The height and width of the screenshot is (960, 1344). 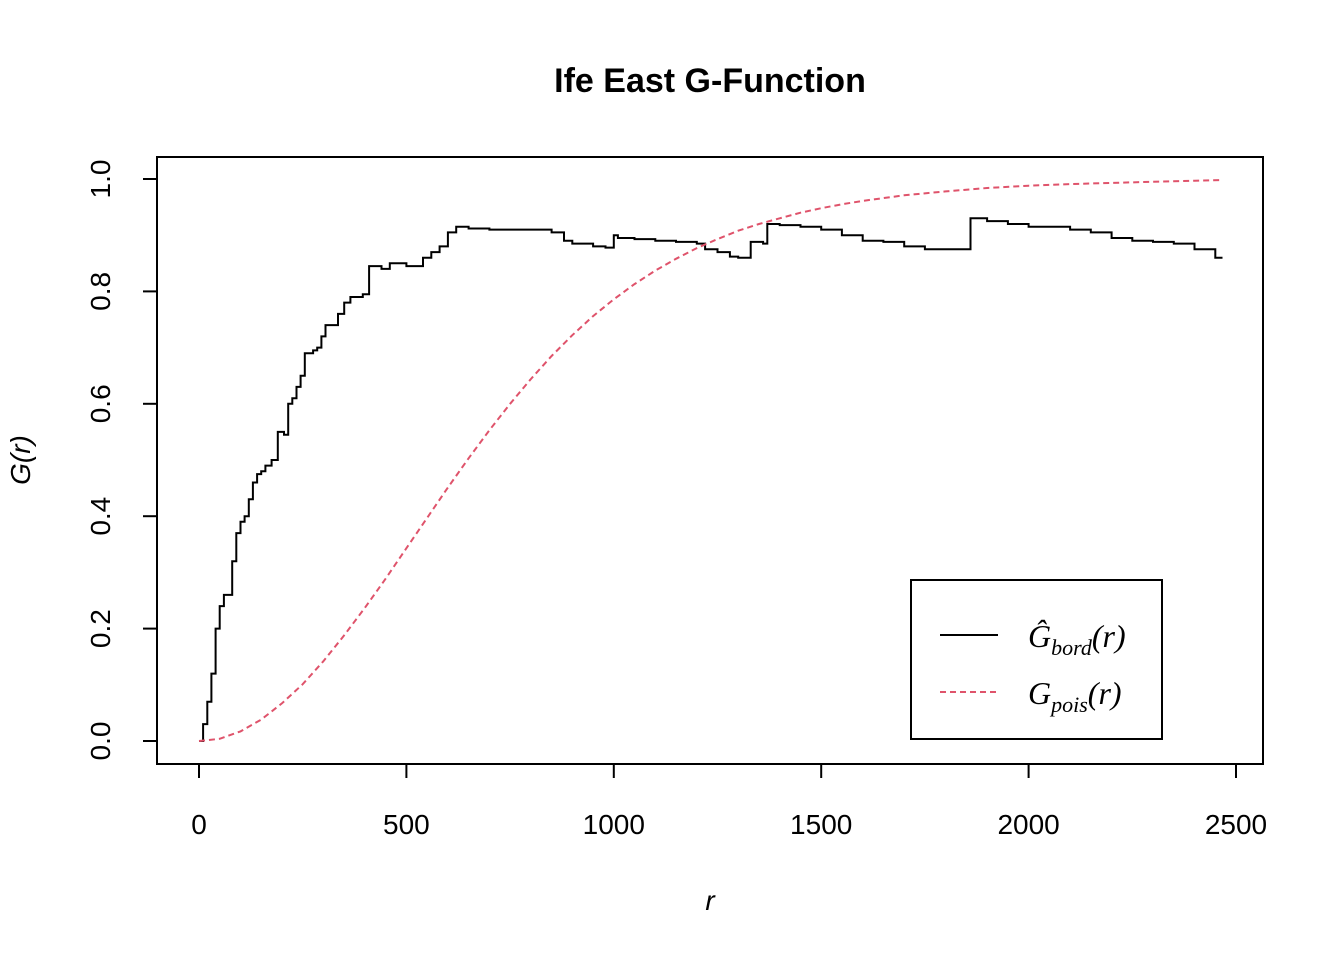 What do you see at coordinates (710, 81) in the screenshot?
I see `chart-title: Ife East G-Function` at bounding box center [710, 81].